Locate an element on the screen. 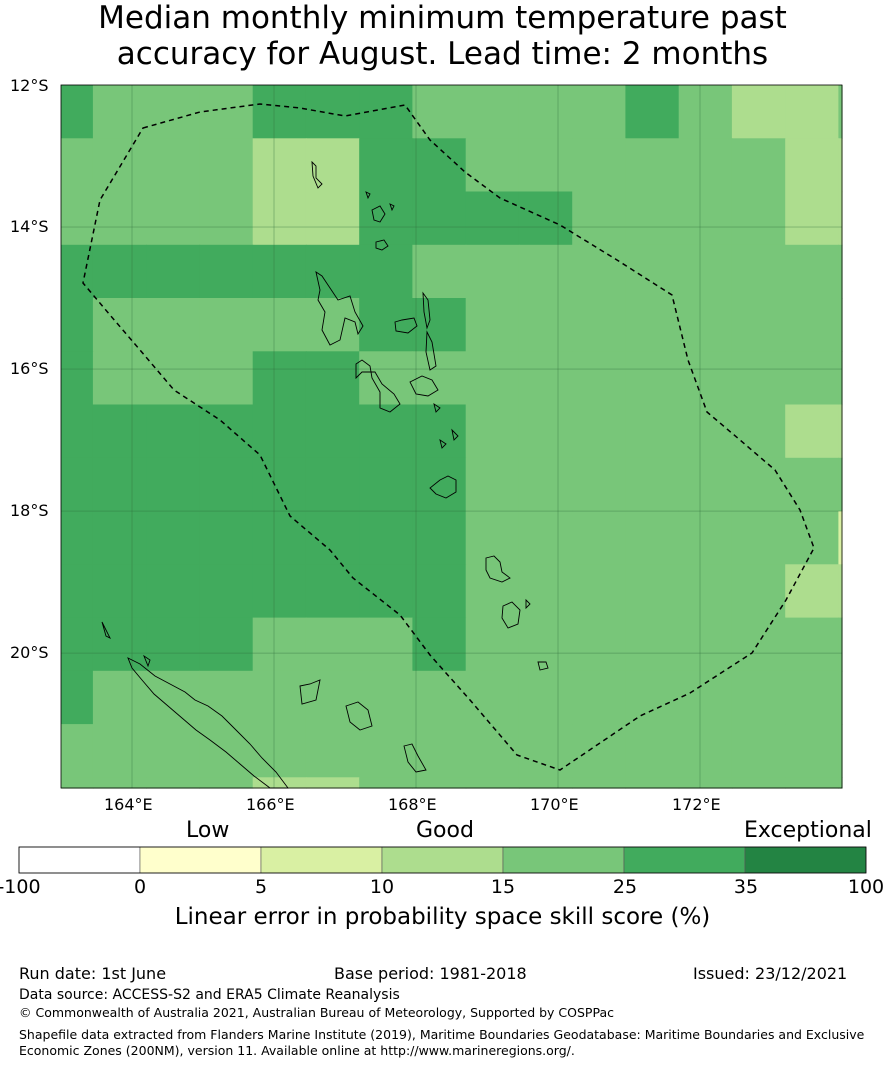 The height and width of the screenshot is (1065, 885). issued-date: Issued: 23/12/2021 is located at coordinates (770, 973).